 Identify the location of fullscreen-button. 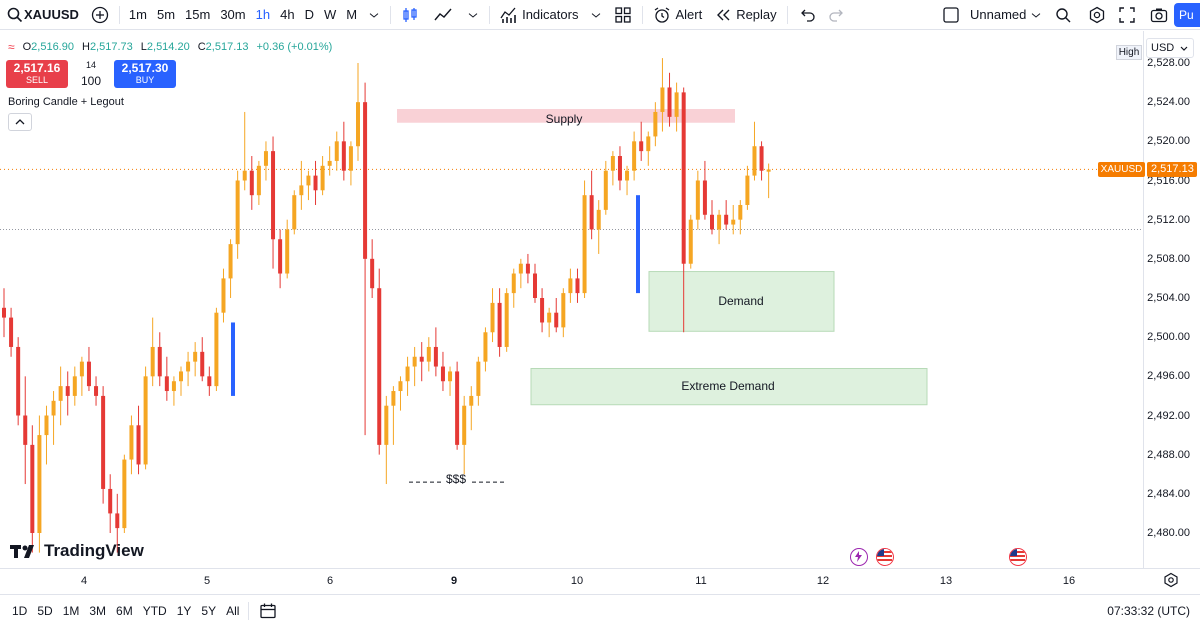
(1127, 15).